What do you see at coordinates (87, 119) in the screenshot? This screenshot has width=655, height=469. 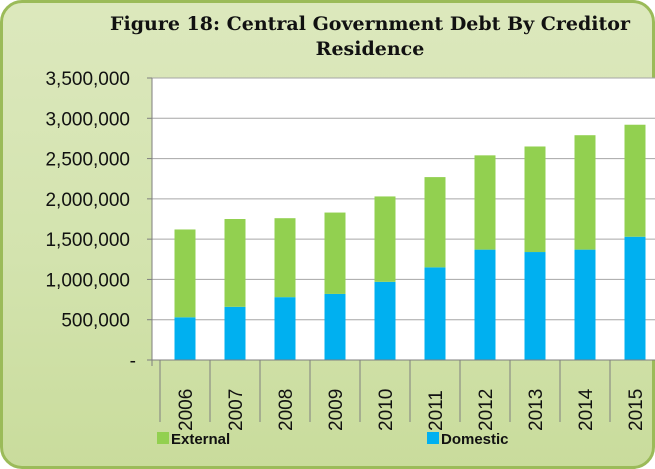 I see `y-tick-label: 3,000,000` at bounding box center [87, 119].